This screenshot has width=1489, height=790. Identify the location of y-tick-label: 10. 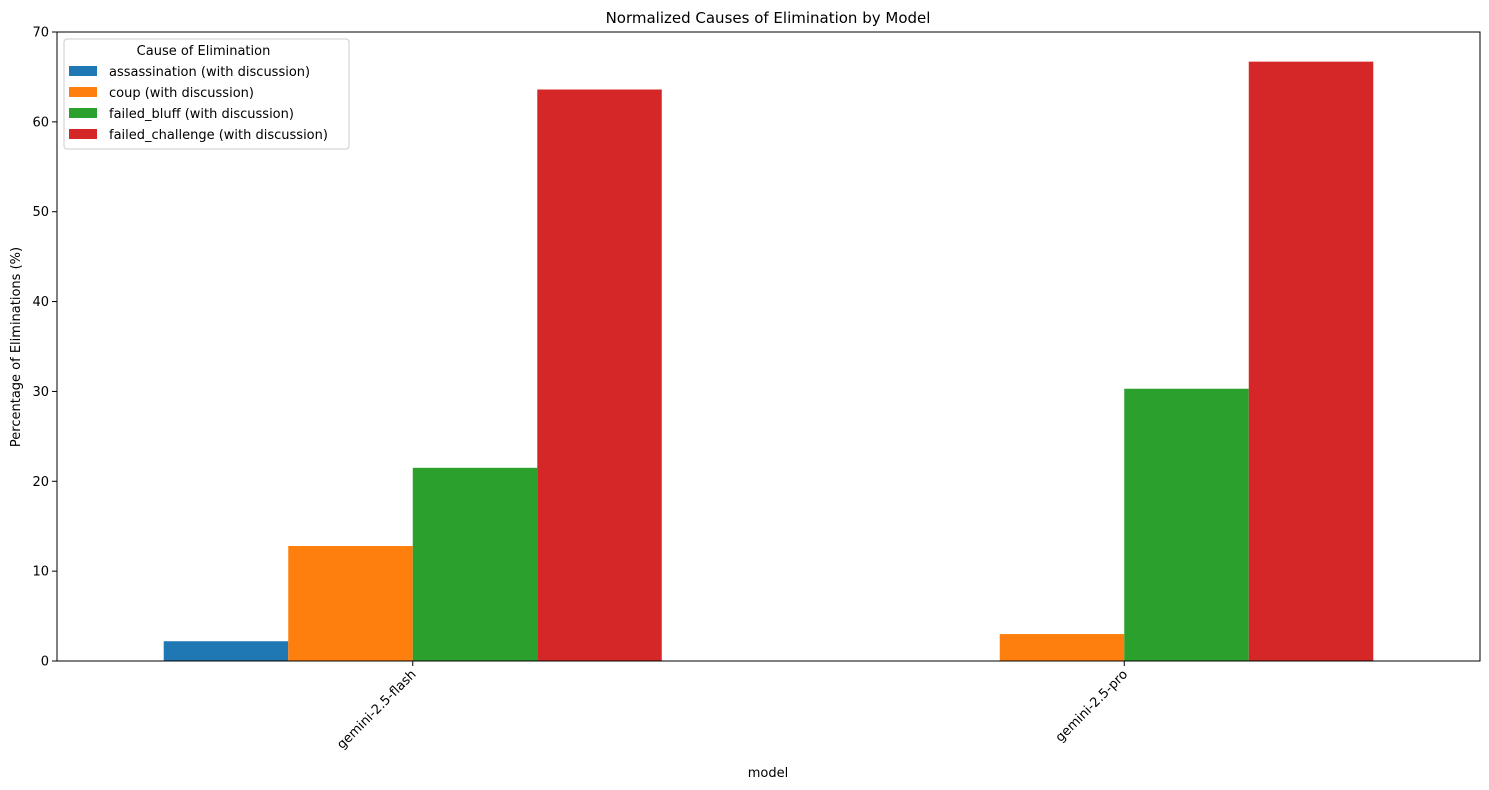
(40, 572).